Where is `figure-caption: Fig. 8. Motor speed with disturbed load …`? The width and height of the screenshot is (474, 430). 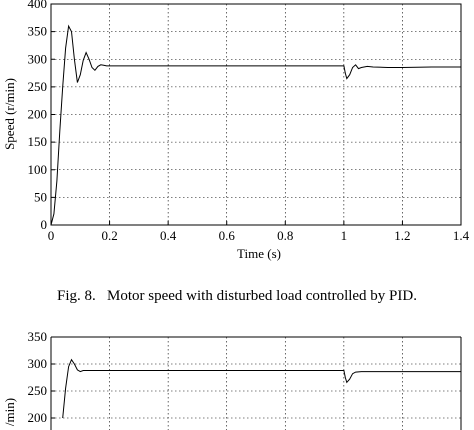
figure-caption: Fig. 8. Motor speed with disturbed load … is located at coordinates (237, 296).